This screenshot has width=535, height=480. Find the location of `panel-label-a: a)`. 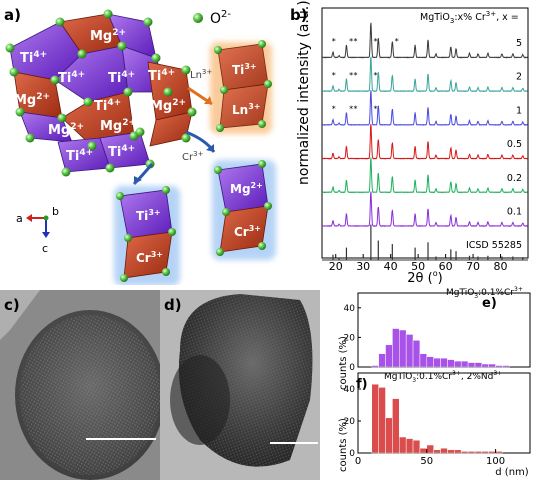

panel-label-a: a) is located at coordinates (12, 15).